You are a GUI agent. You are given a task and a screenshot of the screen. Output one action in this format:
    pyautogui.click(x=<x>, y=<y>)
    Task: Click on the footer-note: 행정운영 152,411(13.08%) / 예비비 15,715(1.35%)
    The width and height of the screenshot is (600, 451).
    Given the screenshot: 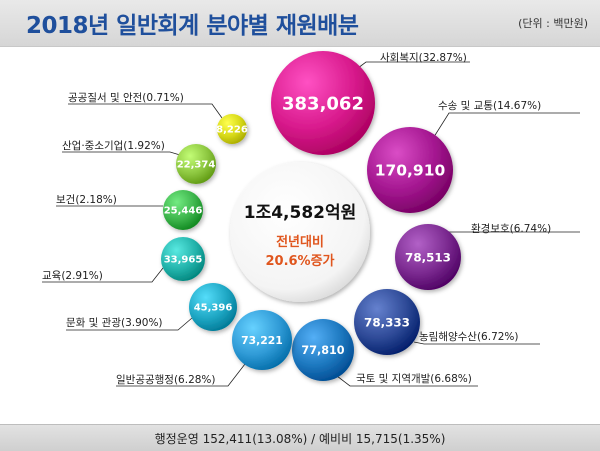 What is the action you would take?
    pyautogui.click(x=300, y=439)
    